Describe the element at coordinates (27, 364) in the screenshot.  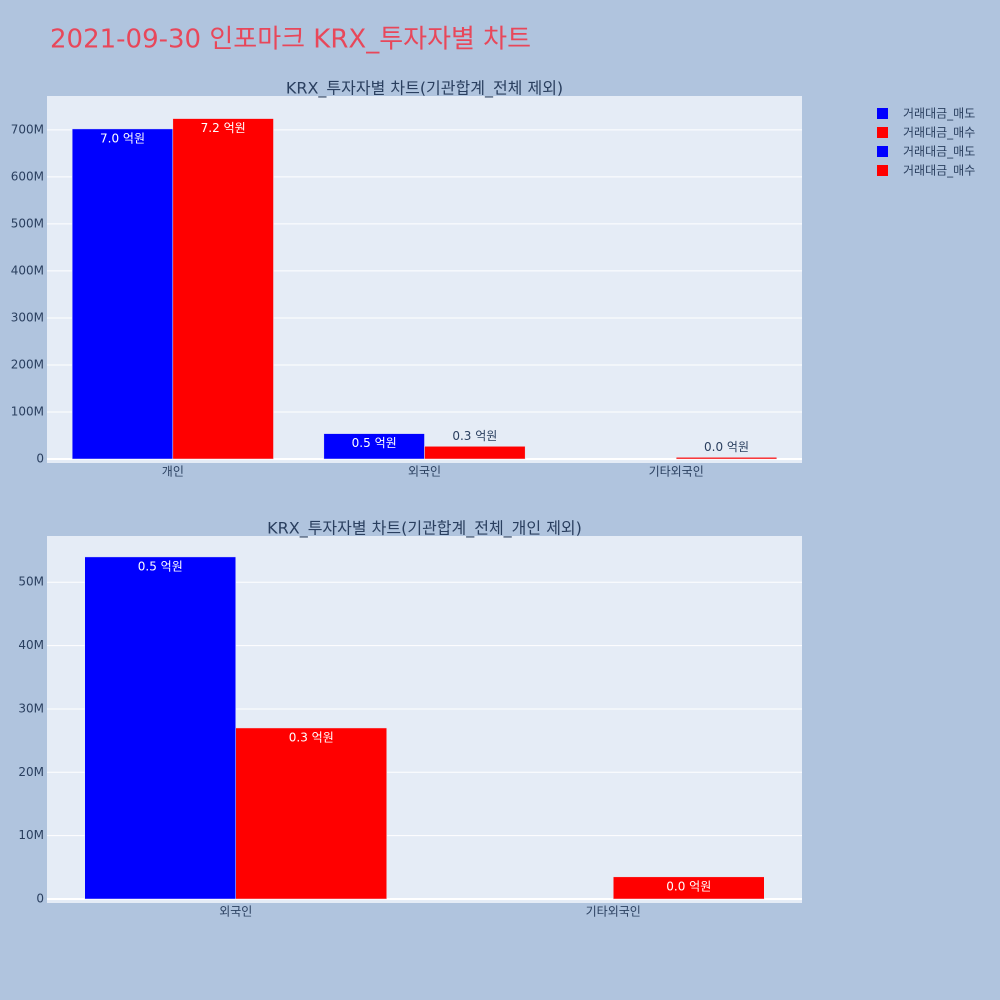
I see `y-tick-label: 200M` at that location.